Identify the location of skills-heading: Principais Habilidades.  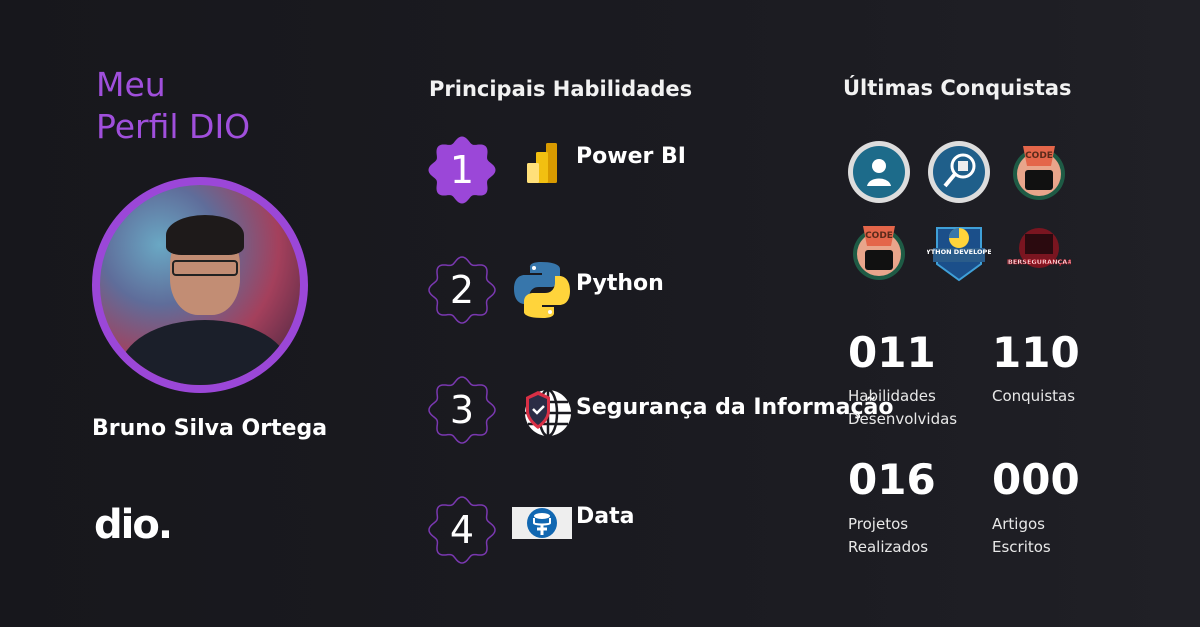
(561, 89).